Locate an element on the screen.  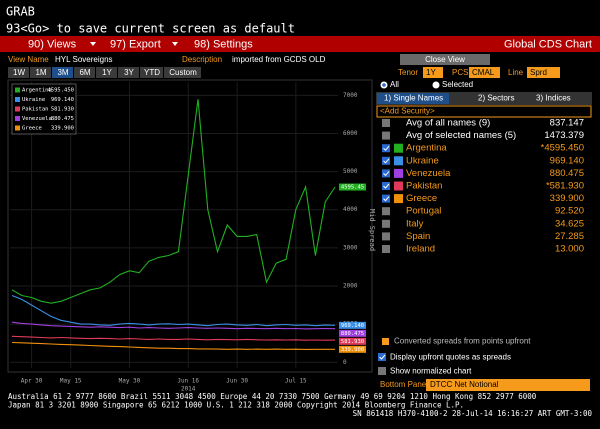
legend-value: 4595.450 is located at coordinates (61, 91).